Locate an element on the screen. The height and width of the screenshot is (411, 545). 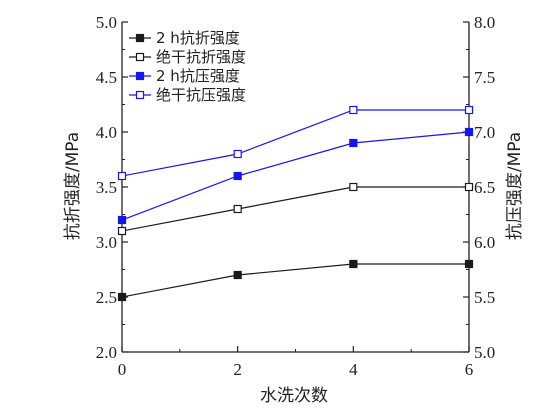
y-right-tick-label: 7.5 is located at coordinates (484, 77).